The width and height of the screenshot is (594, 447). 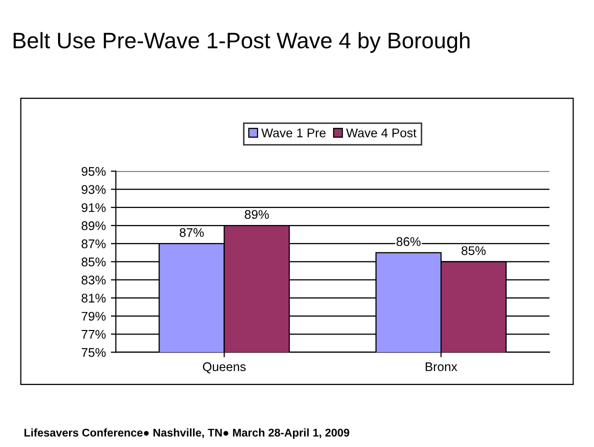 I want to click on y-tick-label: 87%, so click(x=94, y=243).